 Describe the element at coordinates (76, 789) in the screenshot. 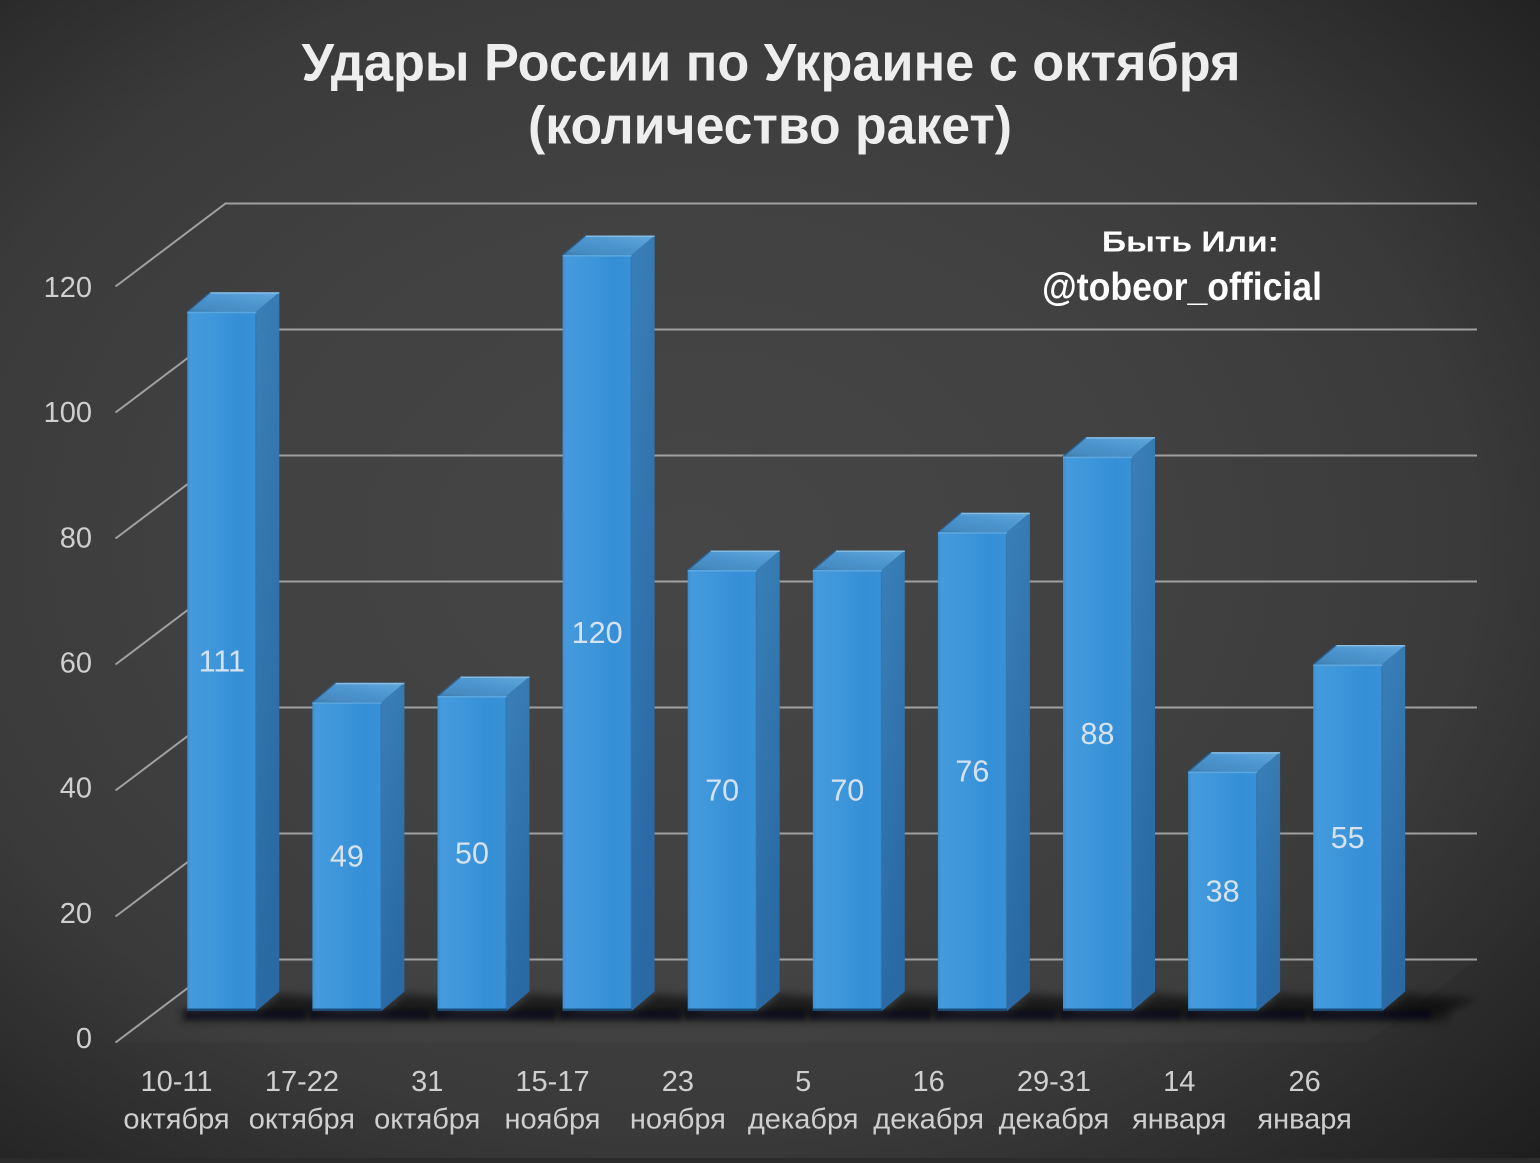

I see `svg-text: 40` at that location.